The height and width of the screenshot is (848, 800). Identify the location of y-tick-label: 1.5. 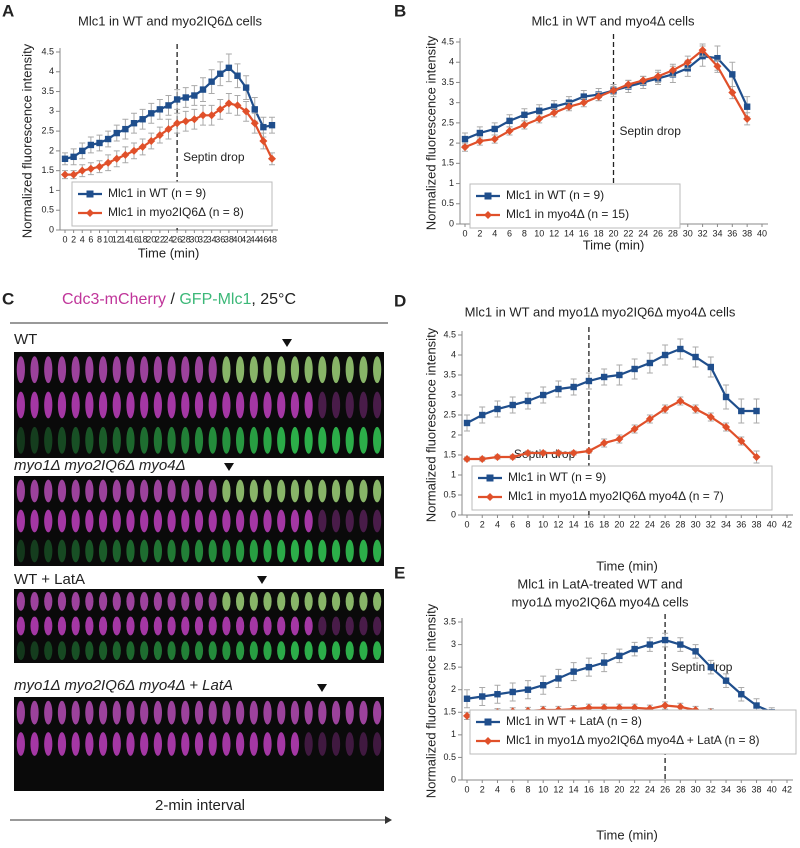
(47, 170).